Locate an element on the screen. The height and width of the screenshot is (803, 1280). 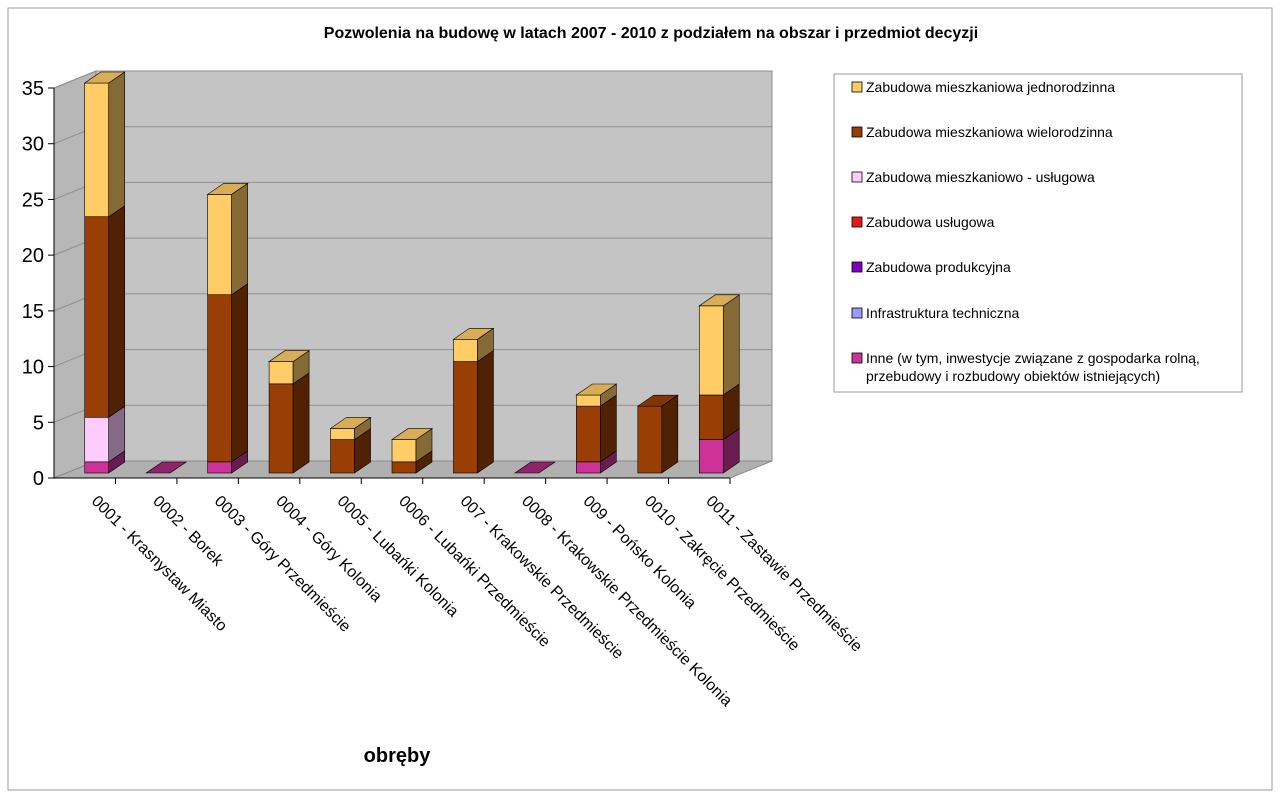
bar-007-krakowskie-przedmiescie-zabudowa-mieszkaniowa-wielorodzinna-side is located at coordinates (485, 412).